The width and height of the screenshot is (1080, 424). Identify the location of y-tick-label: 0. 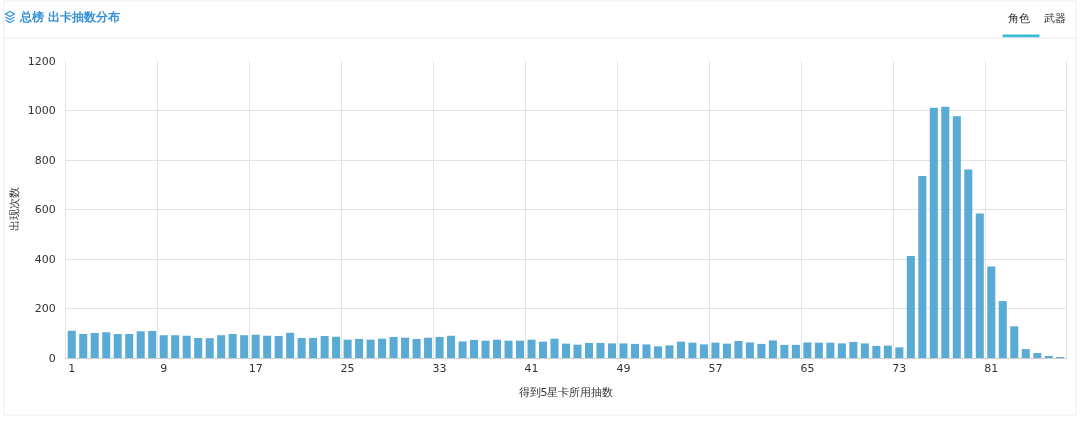
(52, 358).